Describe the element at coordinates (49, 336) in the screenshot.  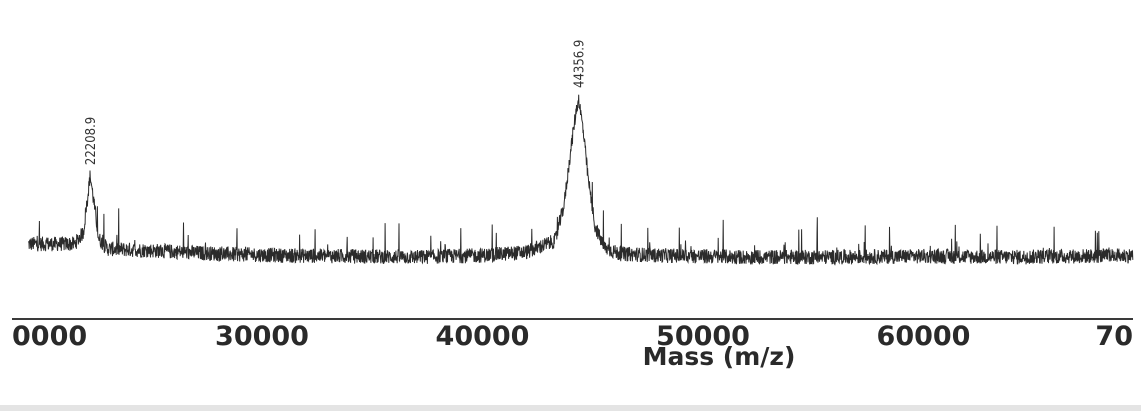
I see `x-tick-label-0: 0000` at that location.